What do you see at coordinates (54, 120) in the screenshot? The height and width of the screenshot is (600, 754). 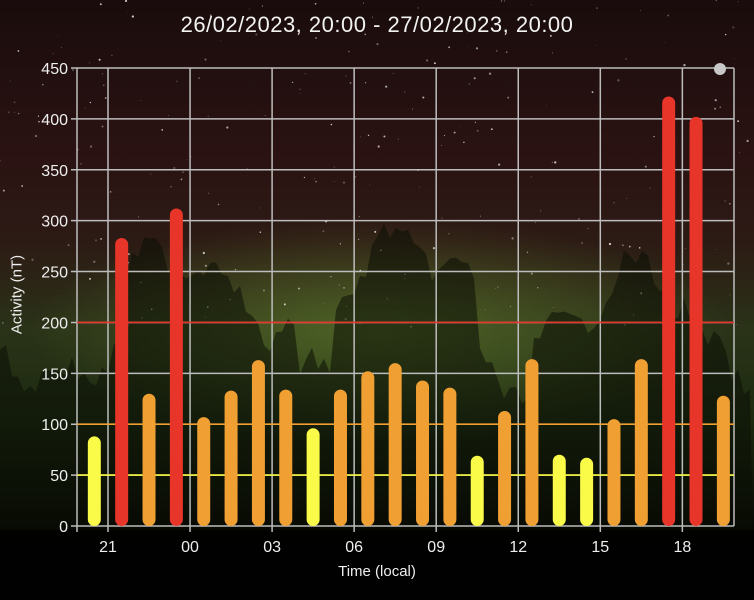 I see `y-tick-label: 400` at bounding box center [54, 120].